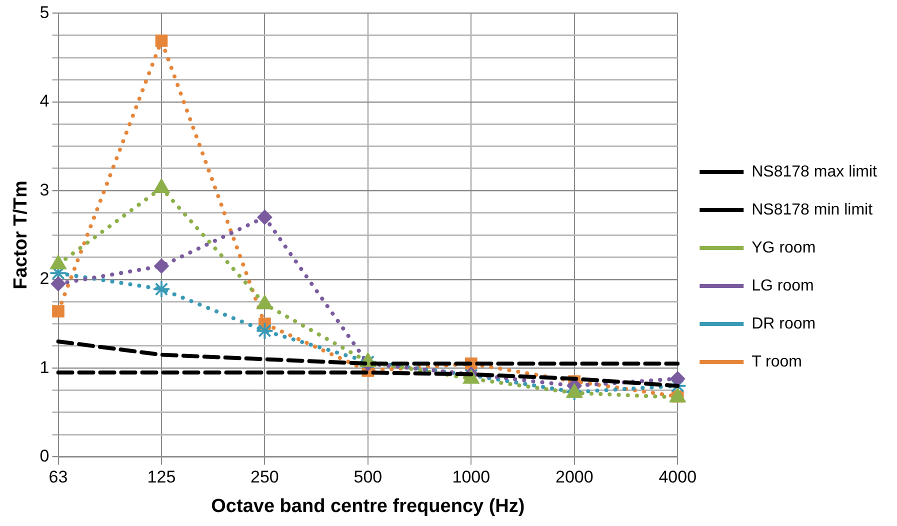 This screenshot has height=526, width=897. What do you see at coordinates (45, 367) in the screenshot?
I see `y-tick-label: 1` at bounding box center [45, 367].